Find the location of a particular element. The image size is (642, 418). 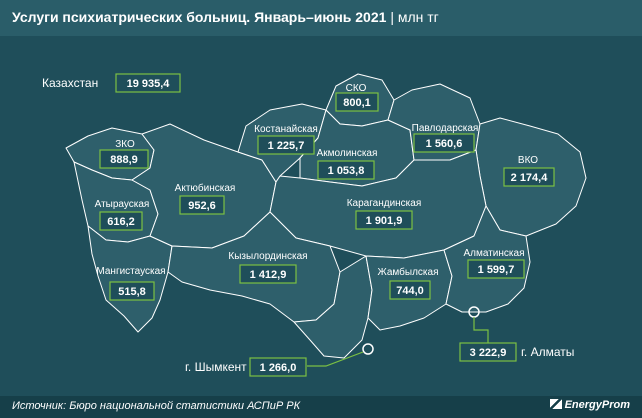

kazakhstan-label: Казахстан is located at coordinates (70, 83).